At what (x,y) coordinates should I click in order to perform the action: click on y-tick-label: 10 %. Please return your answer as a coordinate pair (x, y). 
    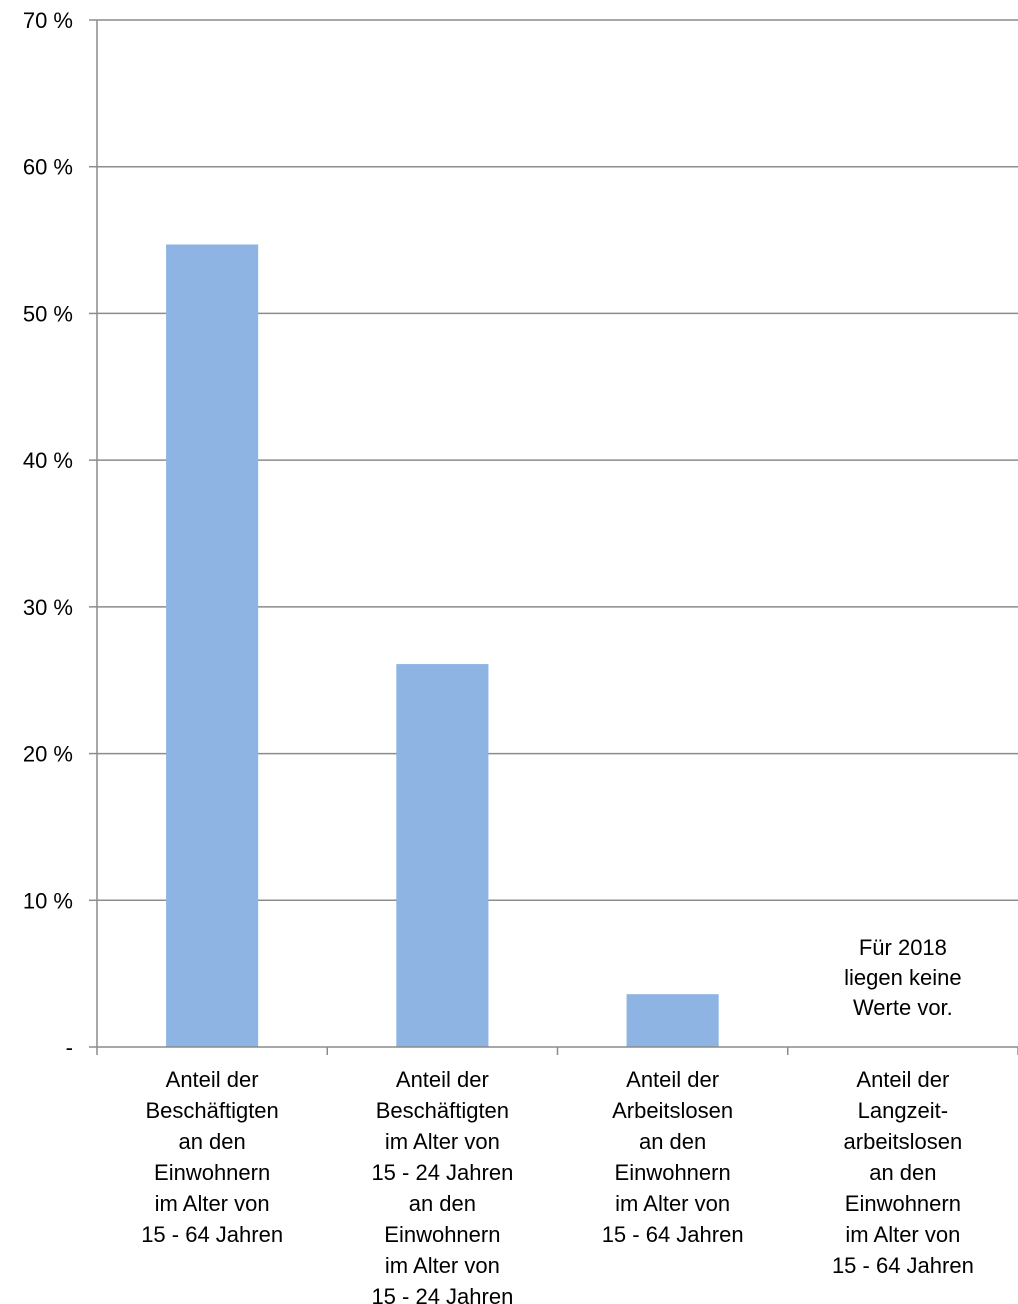
    Looking at the image, I should click on (48, 900).